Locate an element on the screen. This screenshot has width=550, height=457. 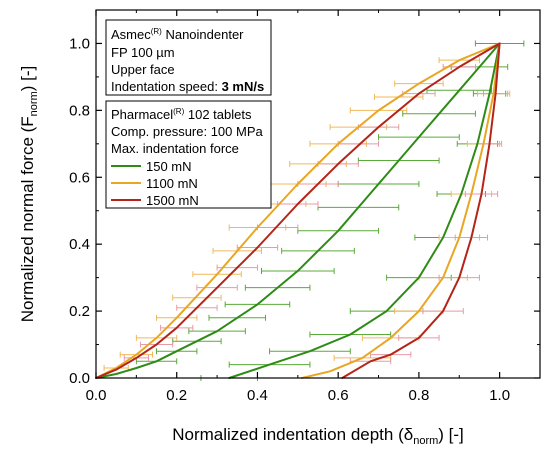
x-axis-label: Normalized indentation depth (δnorm) [-] is located at coordinates (318, 436).